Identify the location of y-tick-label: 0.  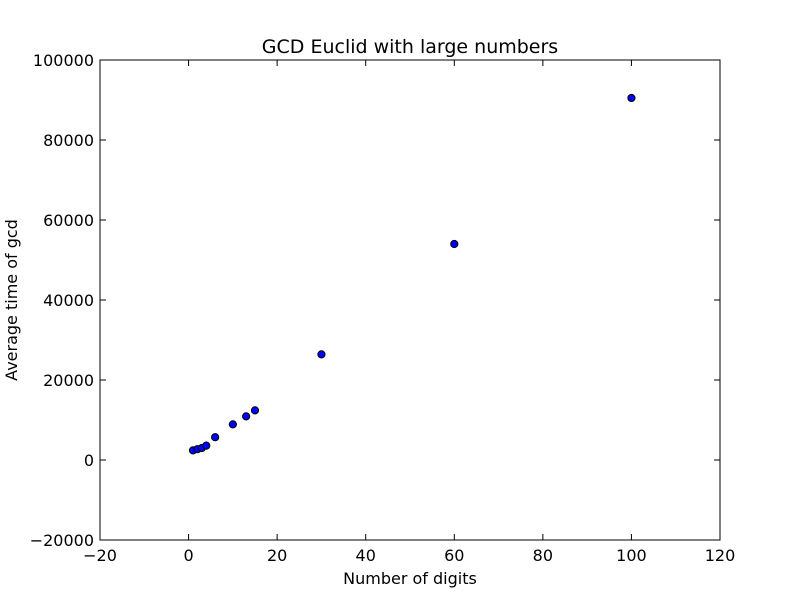
(89, 460).